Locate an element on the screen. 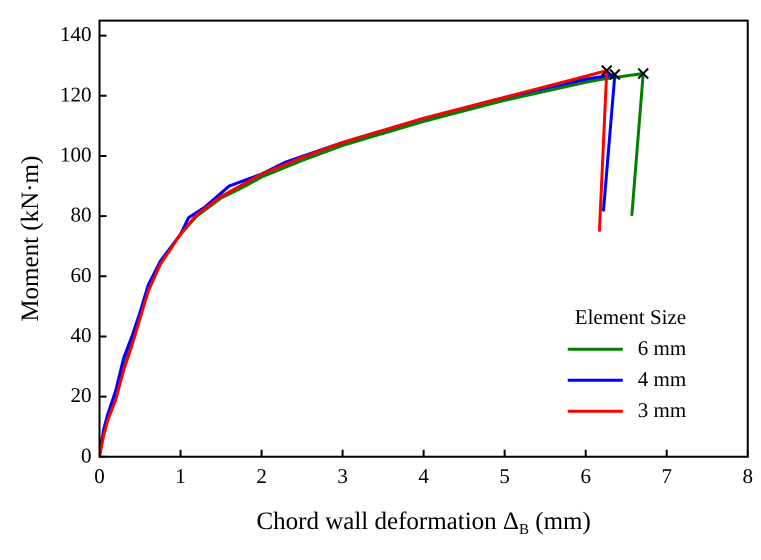  legend-label: 3 mm is located at coordinates (662, 410).